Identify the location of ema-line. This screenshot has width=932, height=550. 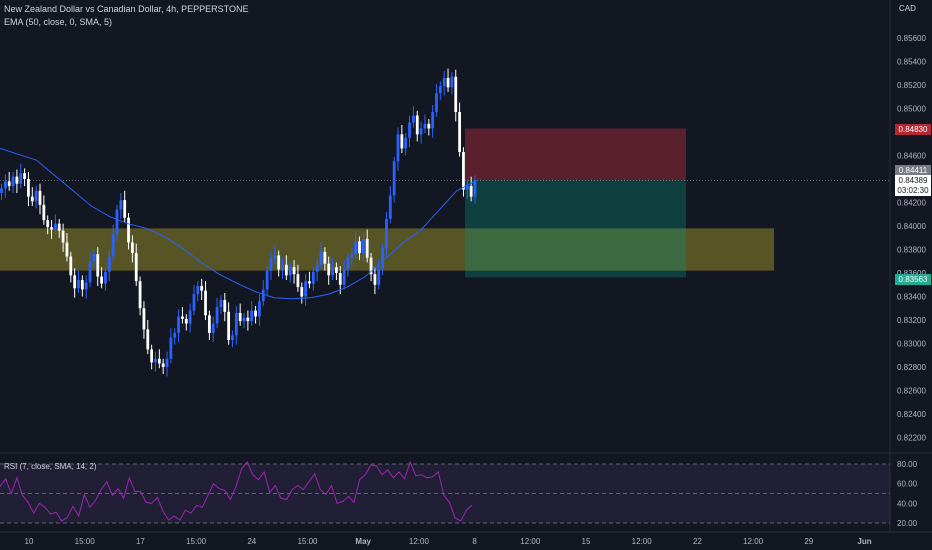
(238, 223).